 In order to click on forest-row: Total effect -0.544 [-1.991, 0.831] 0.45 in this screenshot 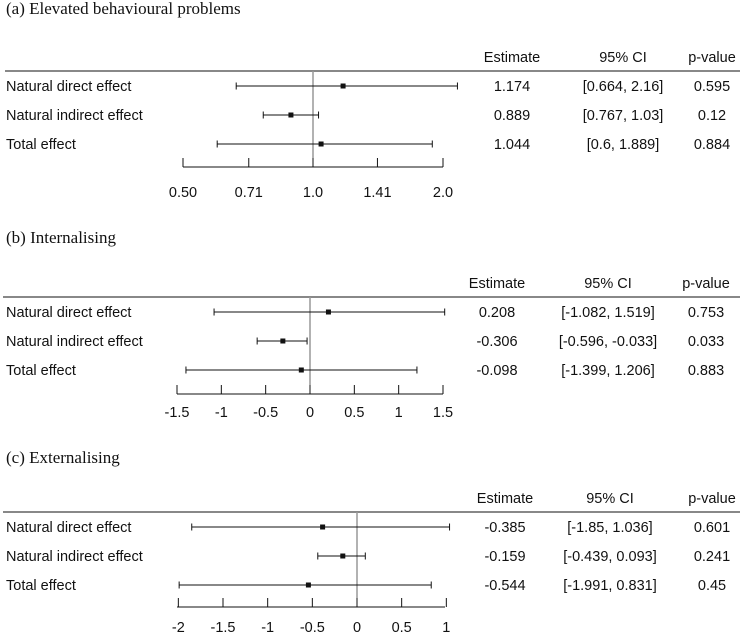, I will do `click(366, 586)`.